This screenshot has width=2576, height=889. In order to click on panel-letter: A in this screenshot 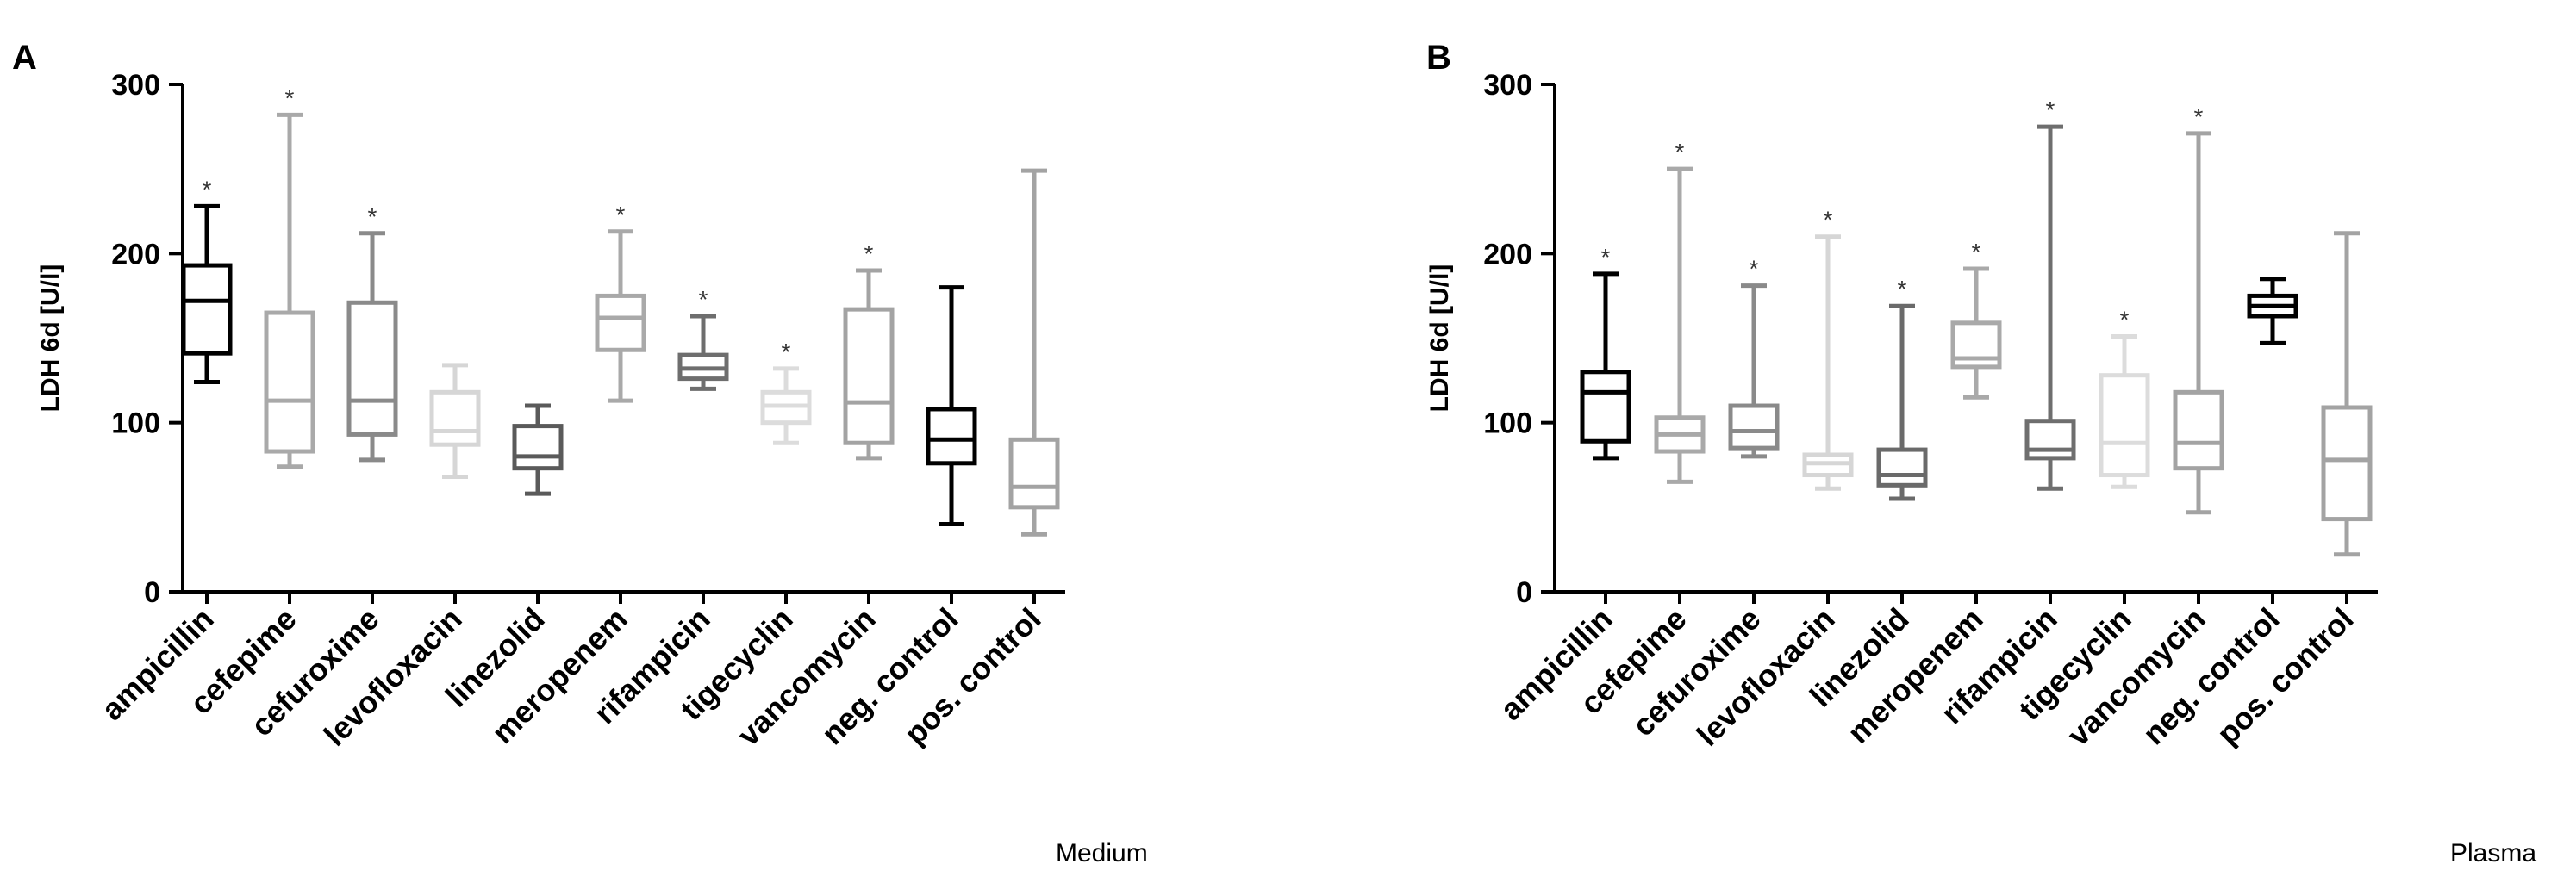, I will do `click(24, 58)`.